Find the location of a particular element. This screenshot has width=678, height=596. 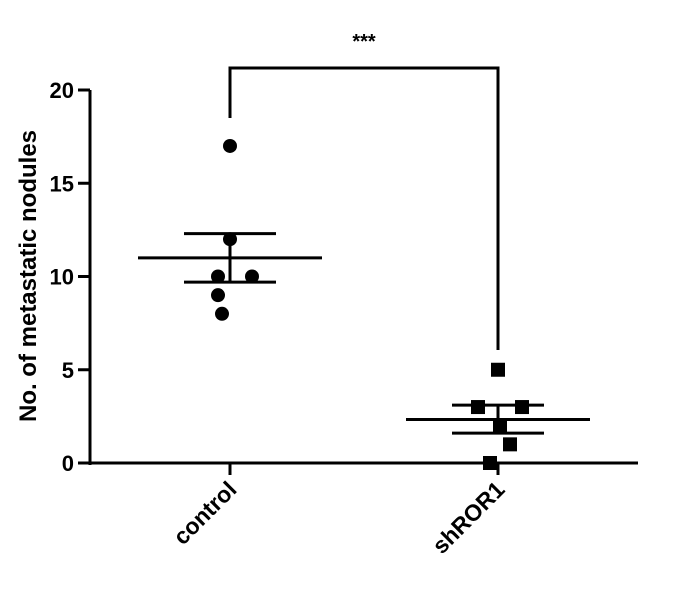

y-axis-title: No. of metastatic nodules is located at coordinates (28, 276).